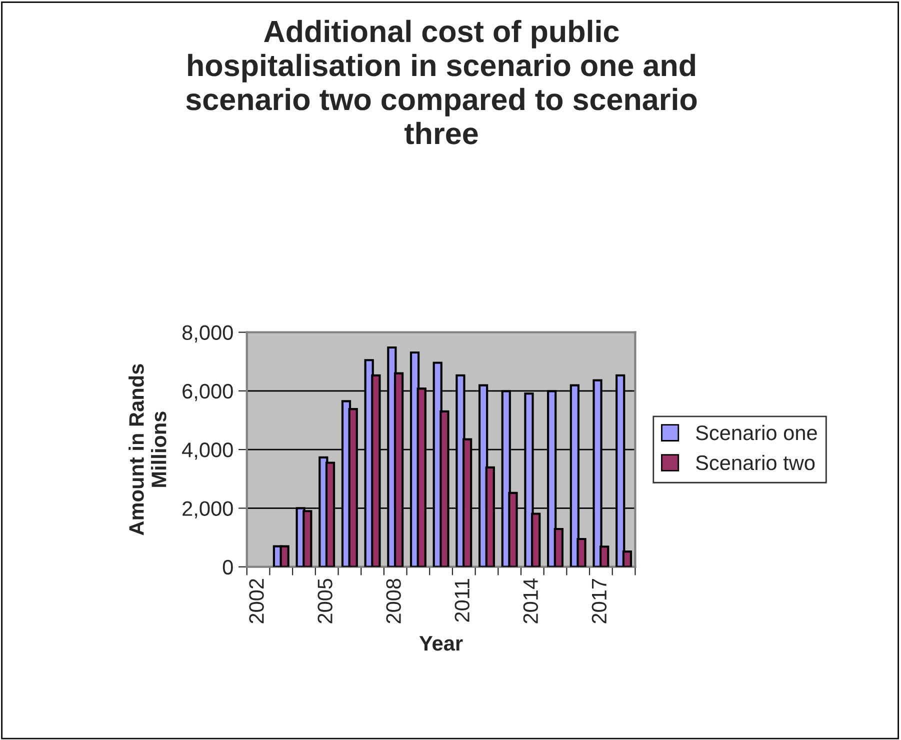 The width and height of the screenshot is (901, 740). What do you see at coordinates (756, 432) in the screenshot?
I see `legend-label: Scenario one` at bounding box center [756, 432].